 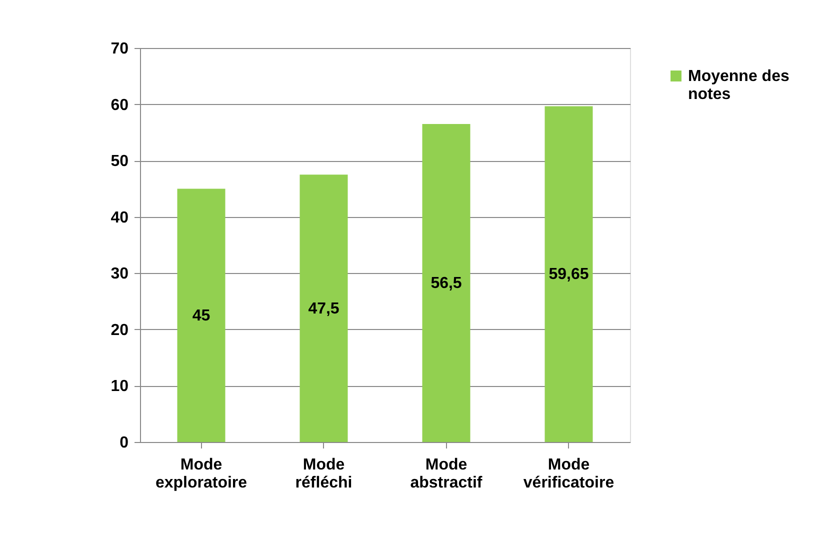 I want to click on y-tick-label: 10, so click(x=119, y=387).